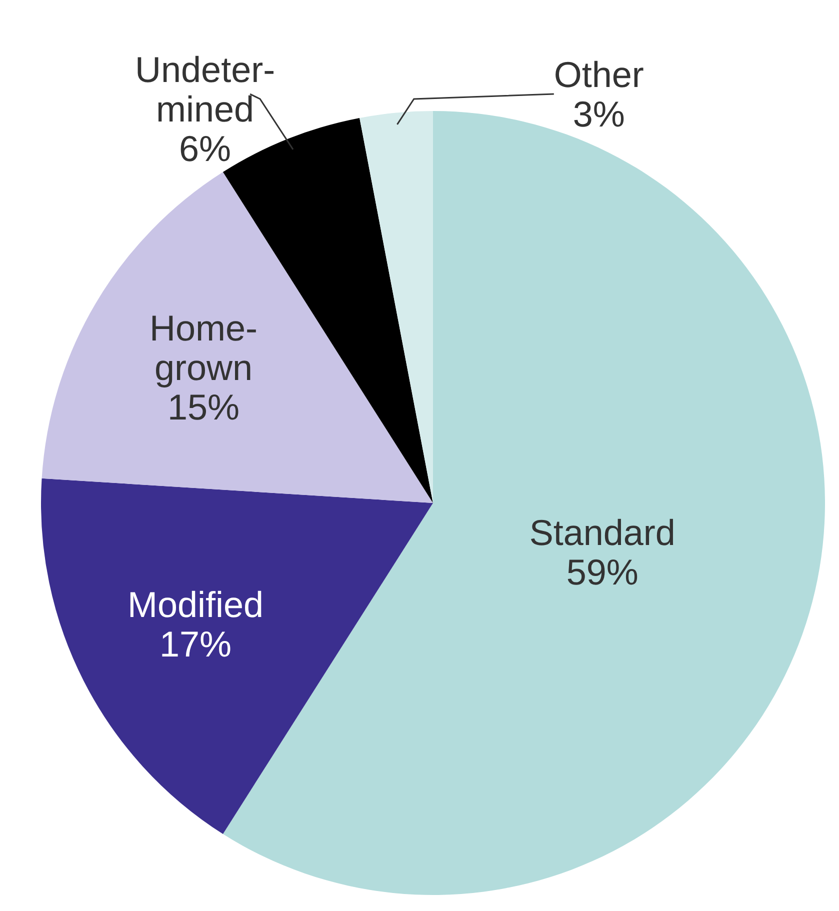 This screenshot has width=839, height=911. I want to click on data-label: 59%, so click(602, 572).